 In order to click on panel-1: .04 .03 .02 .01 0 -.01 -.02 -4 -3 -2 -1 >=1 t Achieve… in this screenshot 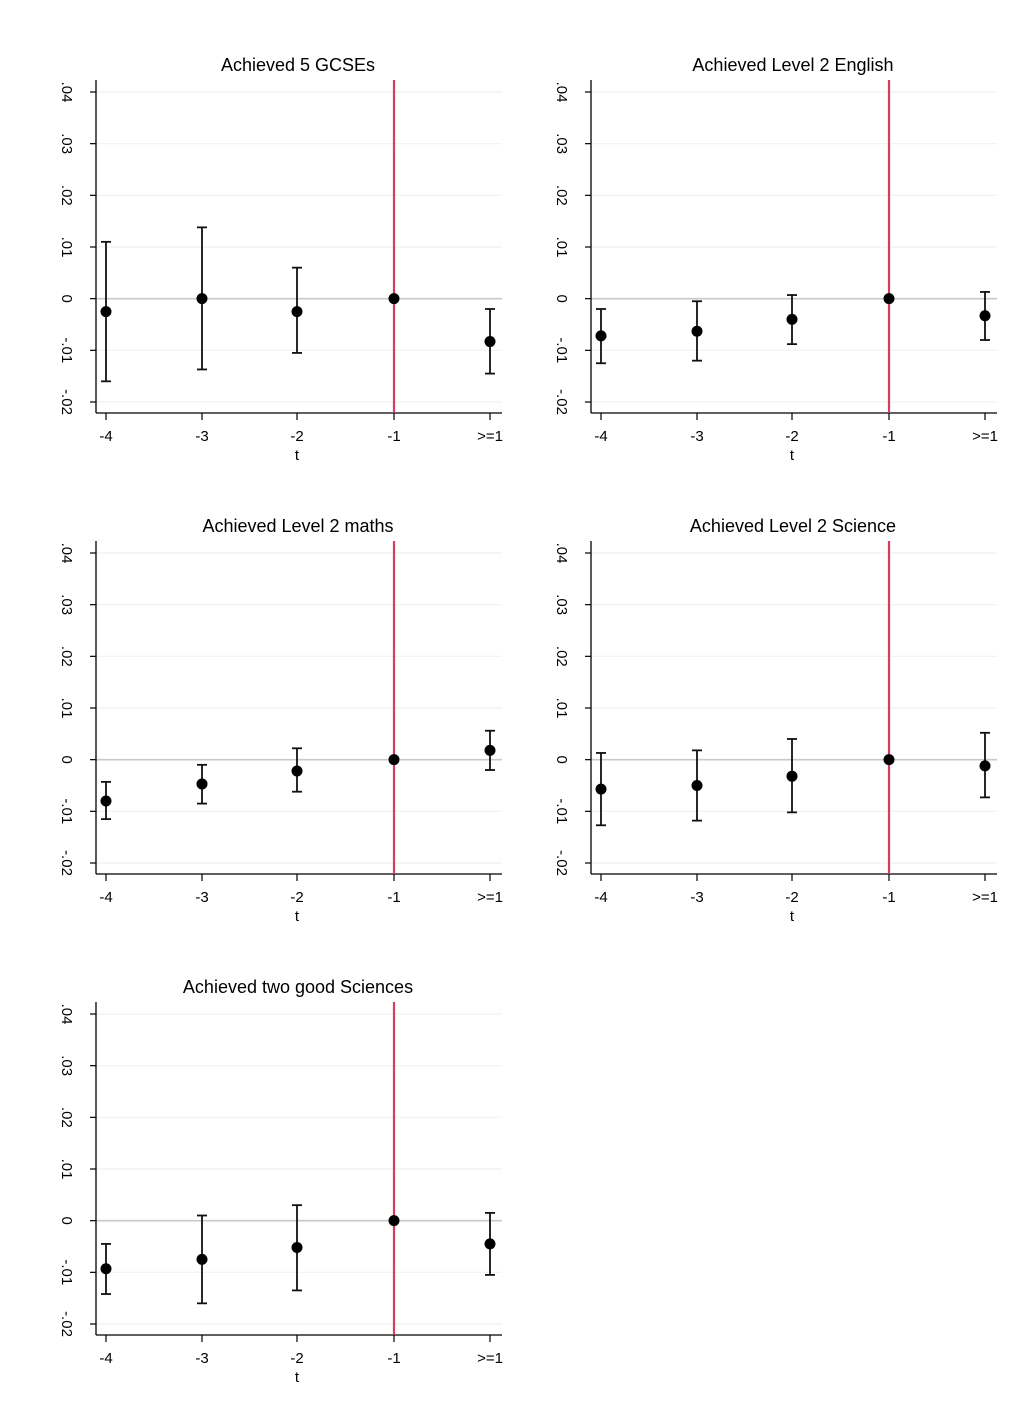, I will do `click(280, 259)`.